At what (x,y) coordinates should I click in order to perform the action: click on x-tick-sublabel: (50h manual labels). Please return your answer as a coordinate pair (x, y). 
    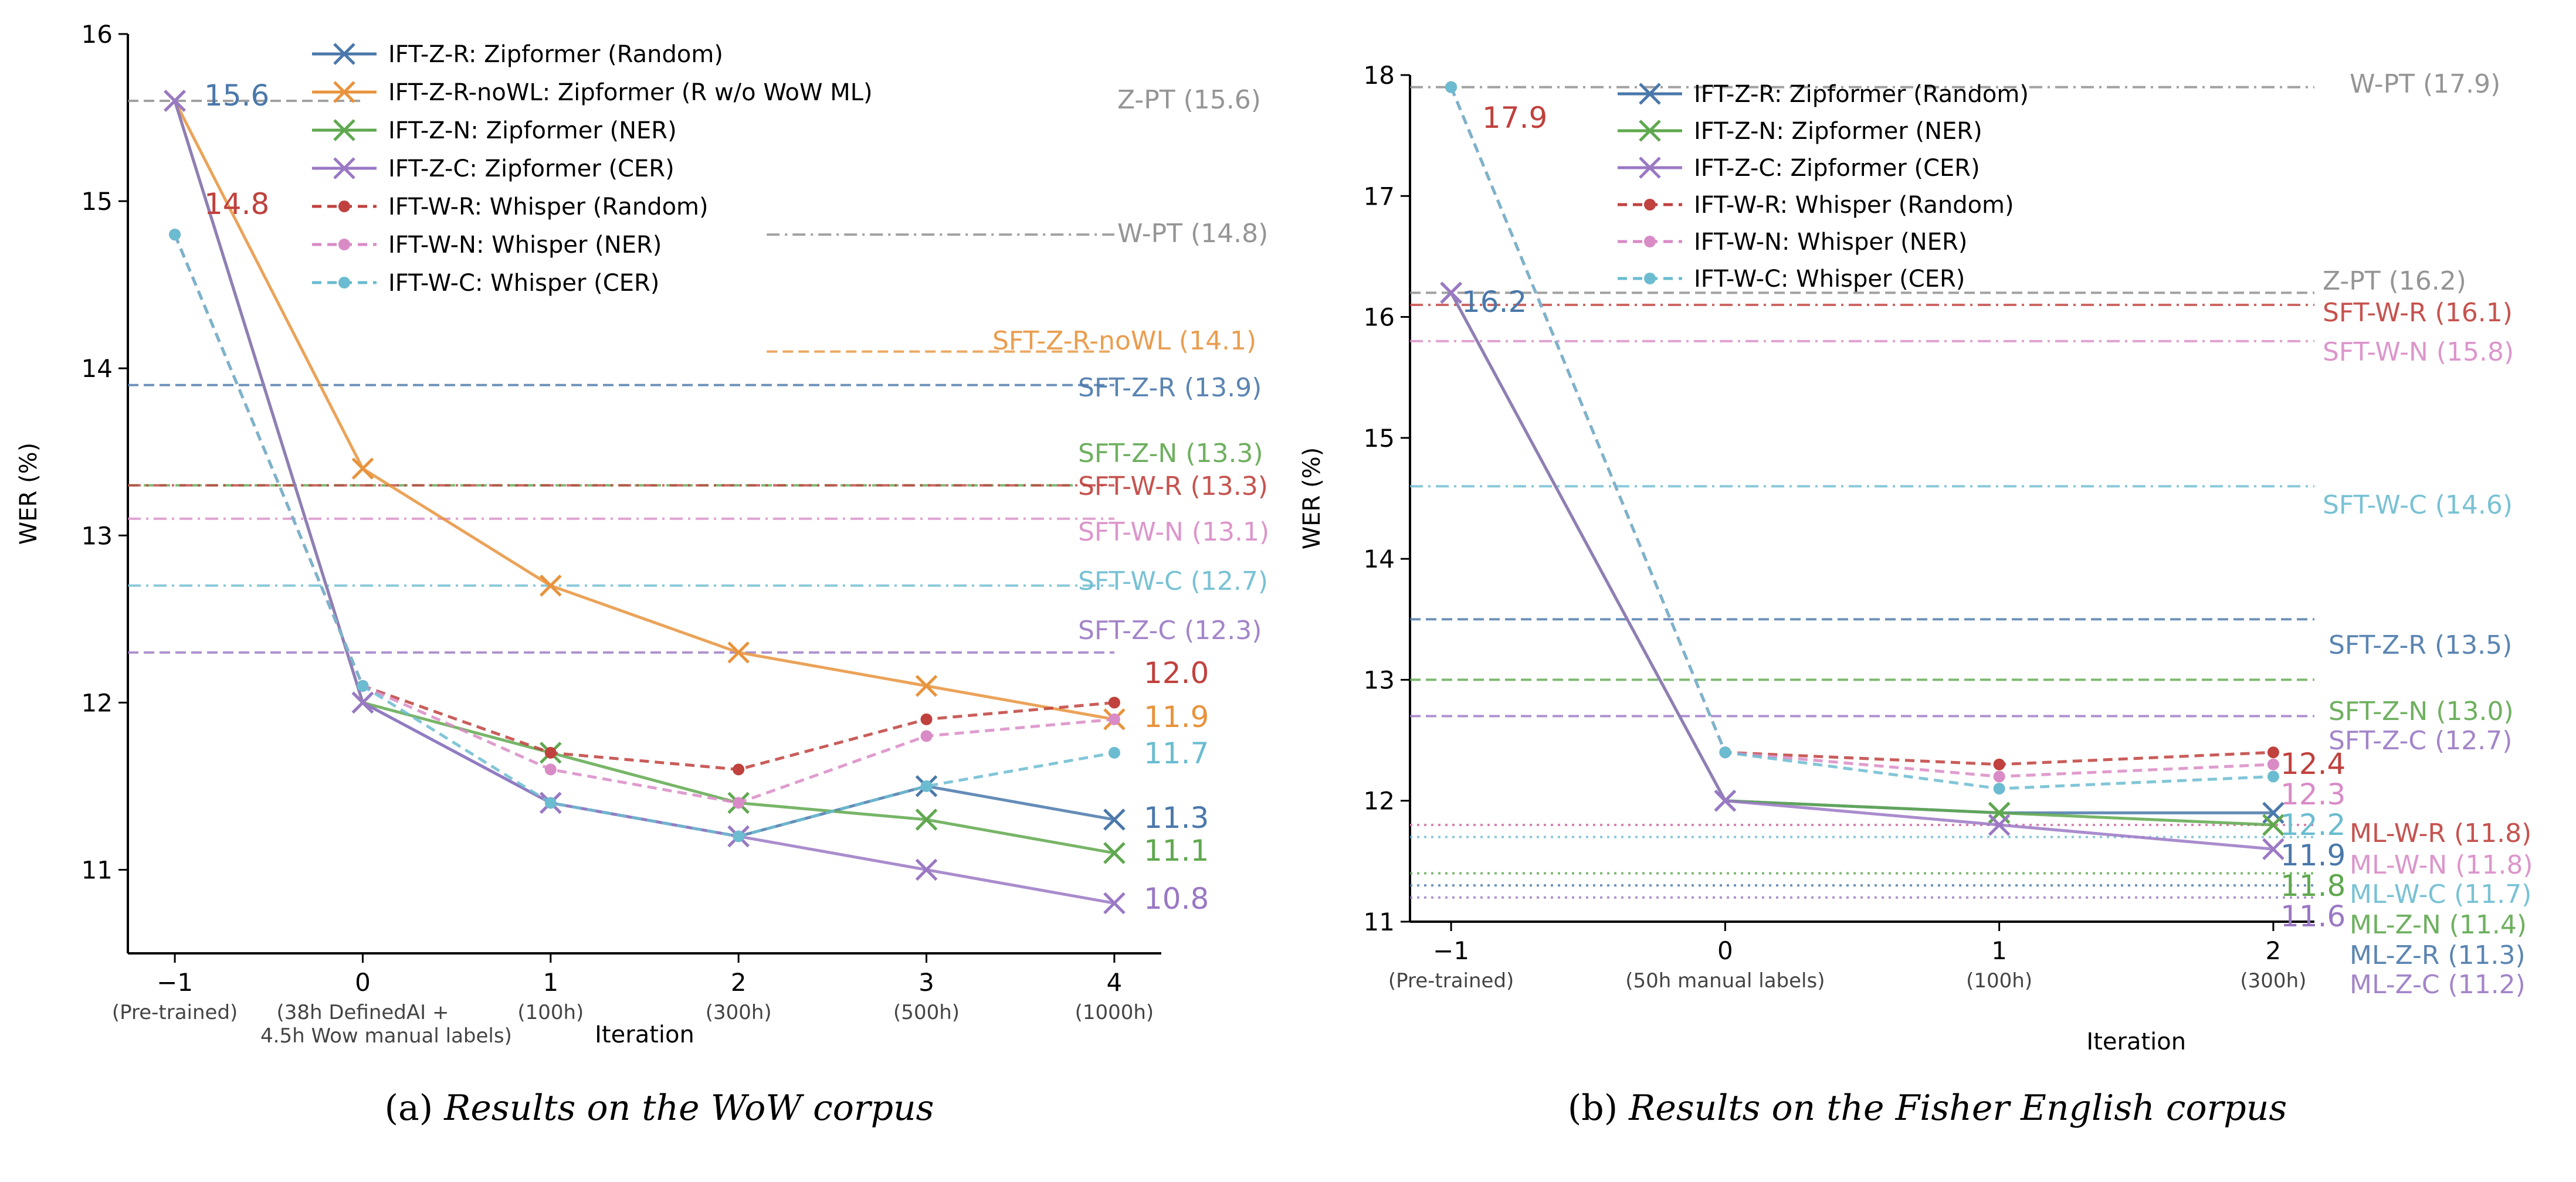
    Looking at the image, I should click on (1725, 981).